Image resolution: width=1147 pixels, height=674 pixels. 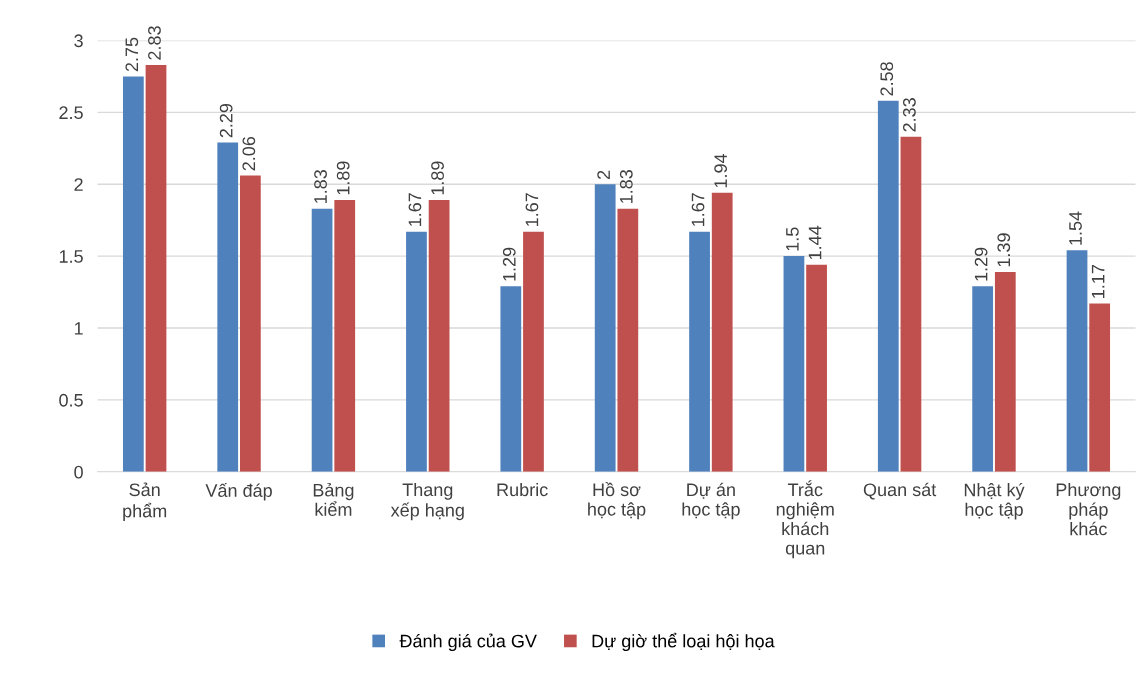 What do you see at coordinates (226, 120) in the screenshot?
I see `data-label: 2.29` at bounding box center [226, 120].